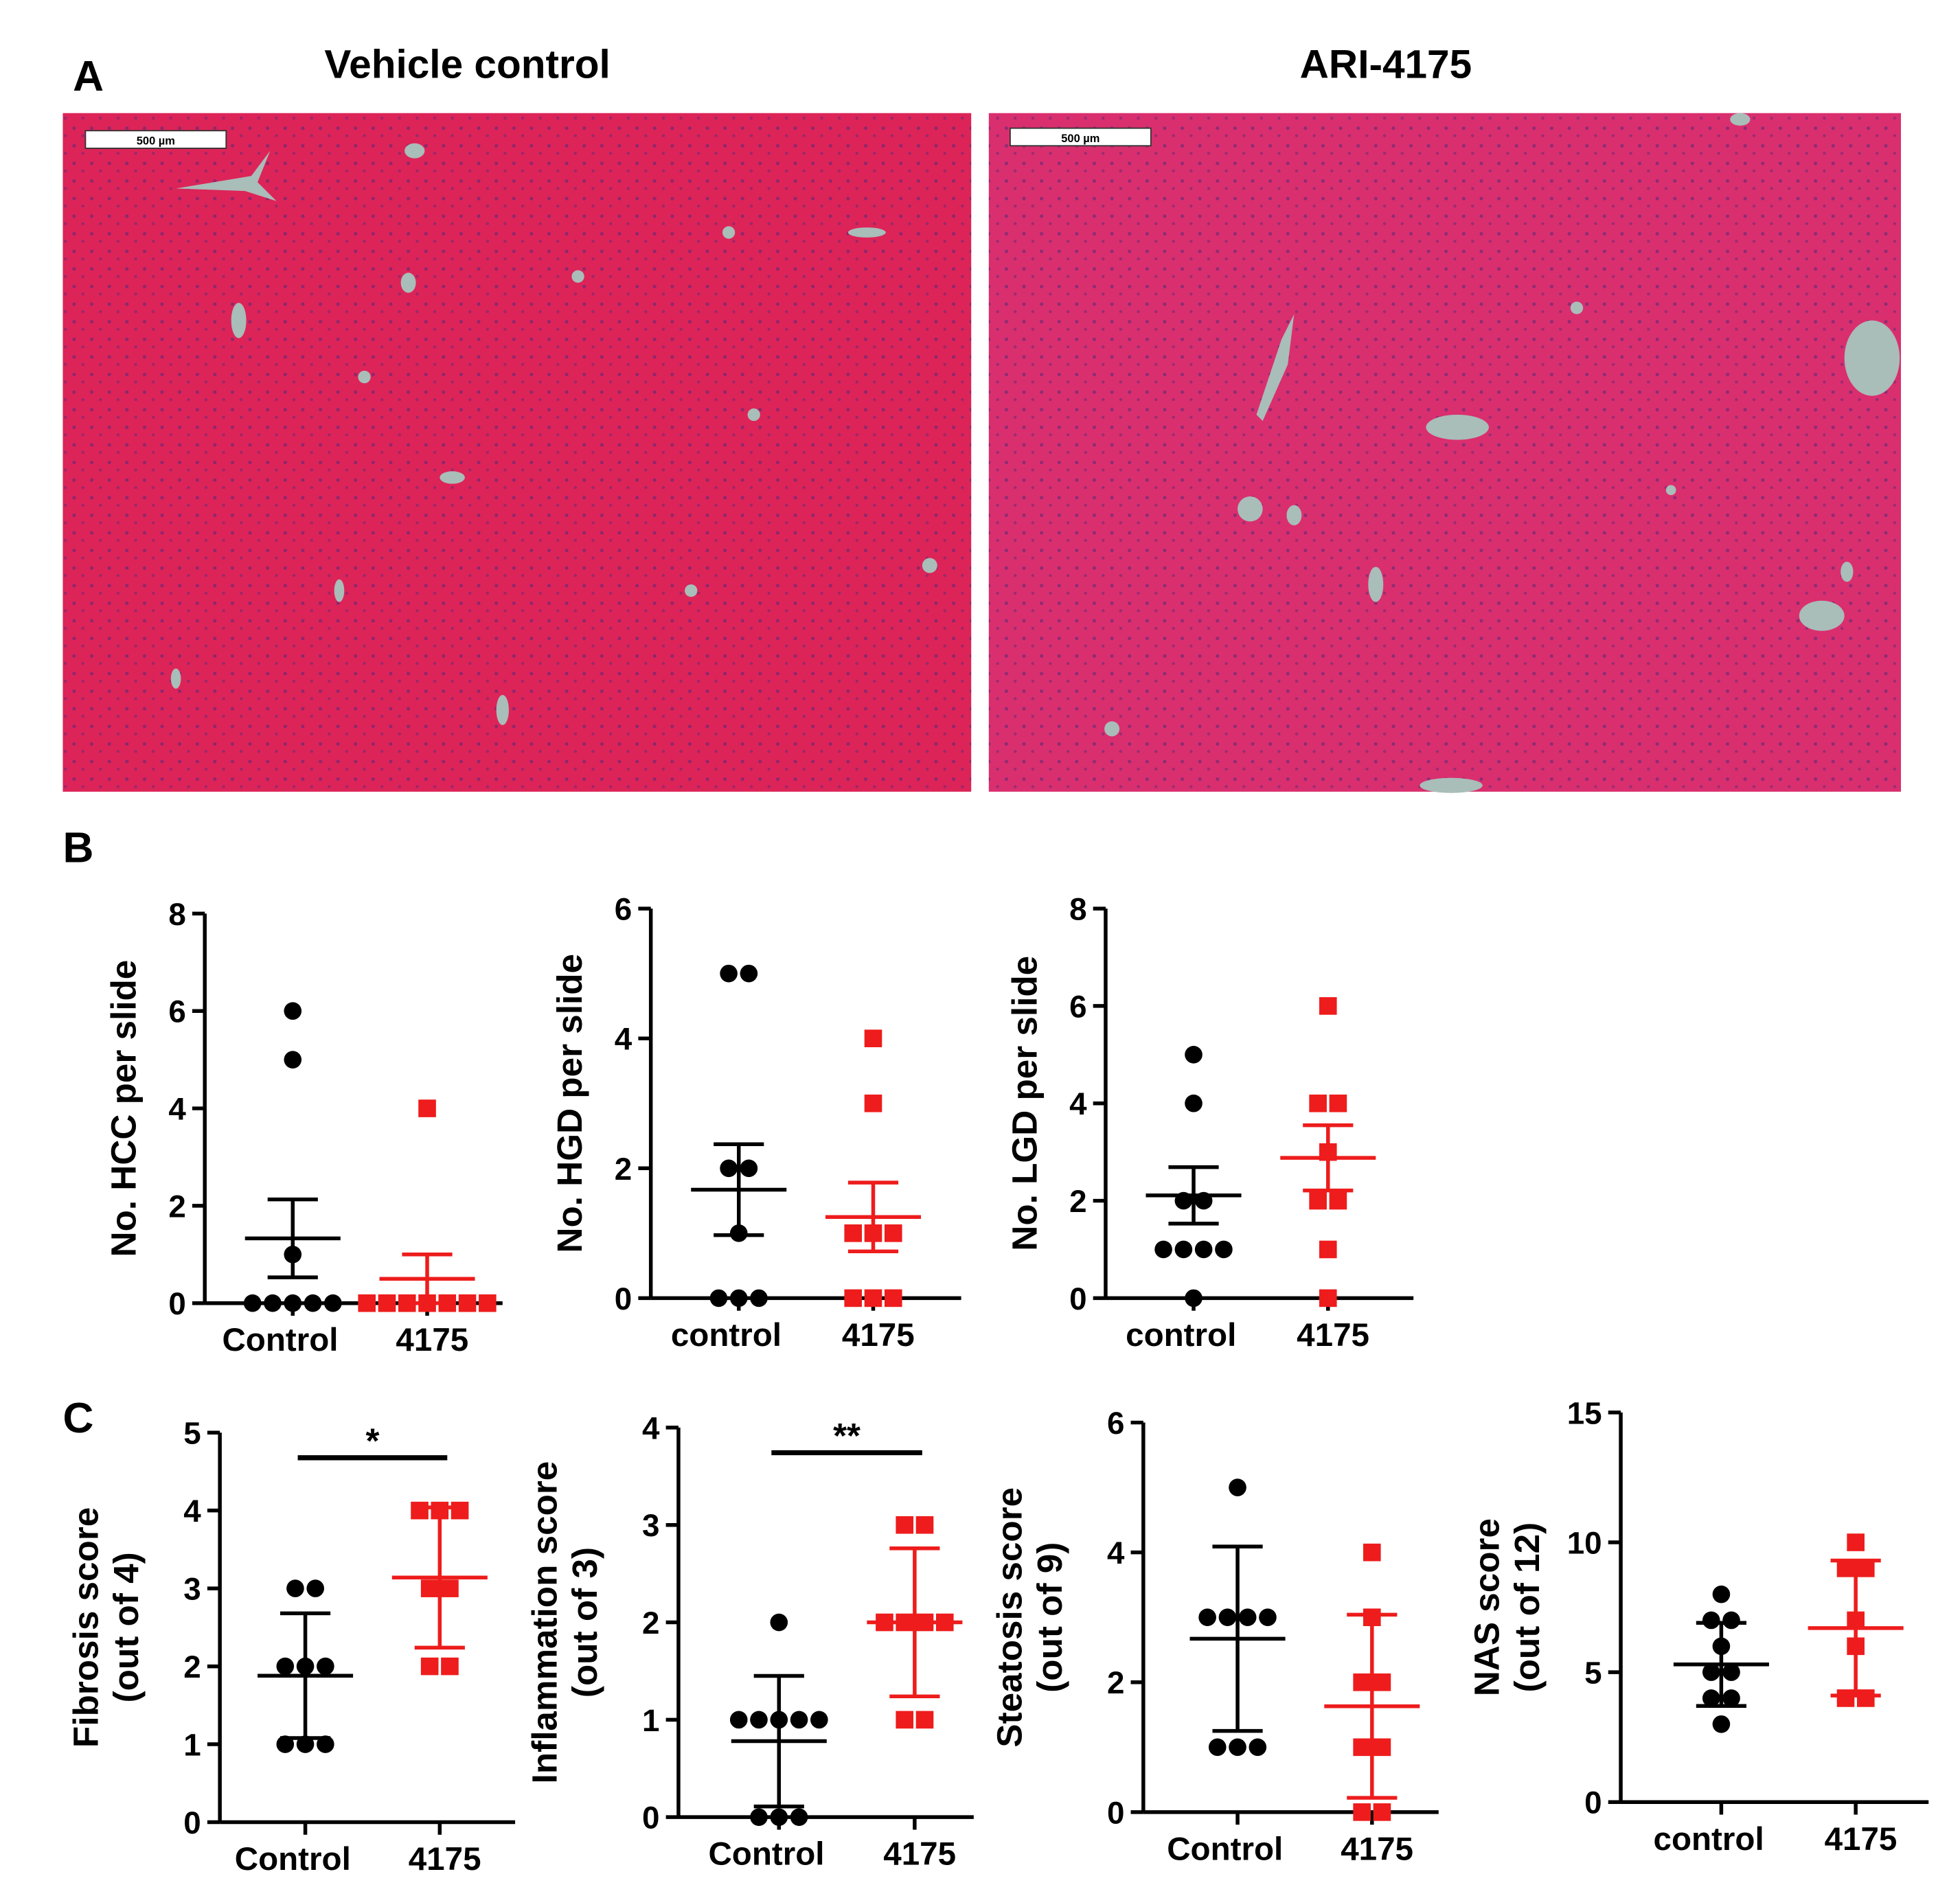 This screenshot has height=1885, width=1960. Describe the element at coordinates (176, 1011) in the screenshot. I see `y-tick-label: 6` at that location.